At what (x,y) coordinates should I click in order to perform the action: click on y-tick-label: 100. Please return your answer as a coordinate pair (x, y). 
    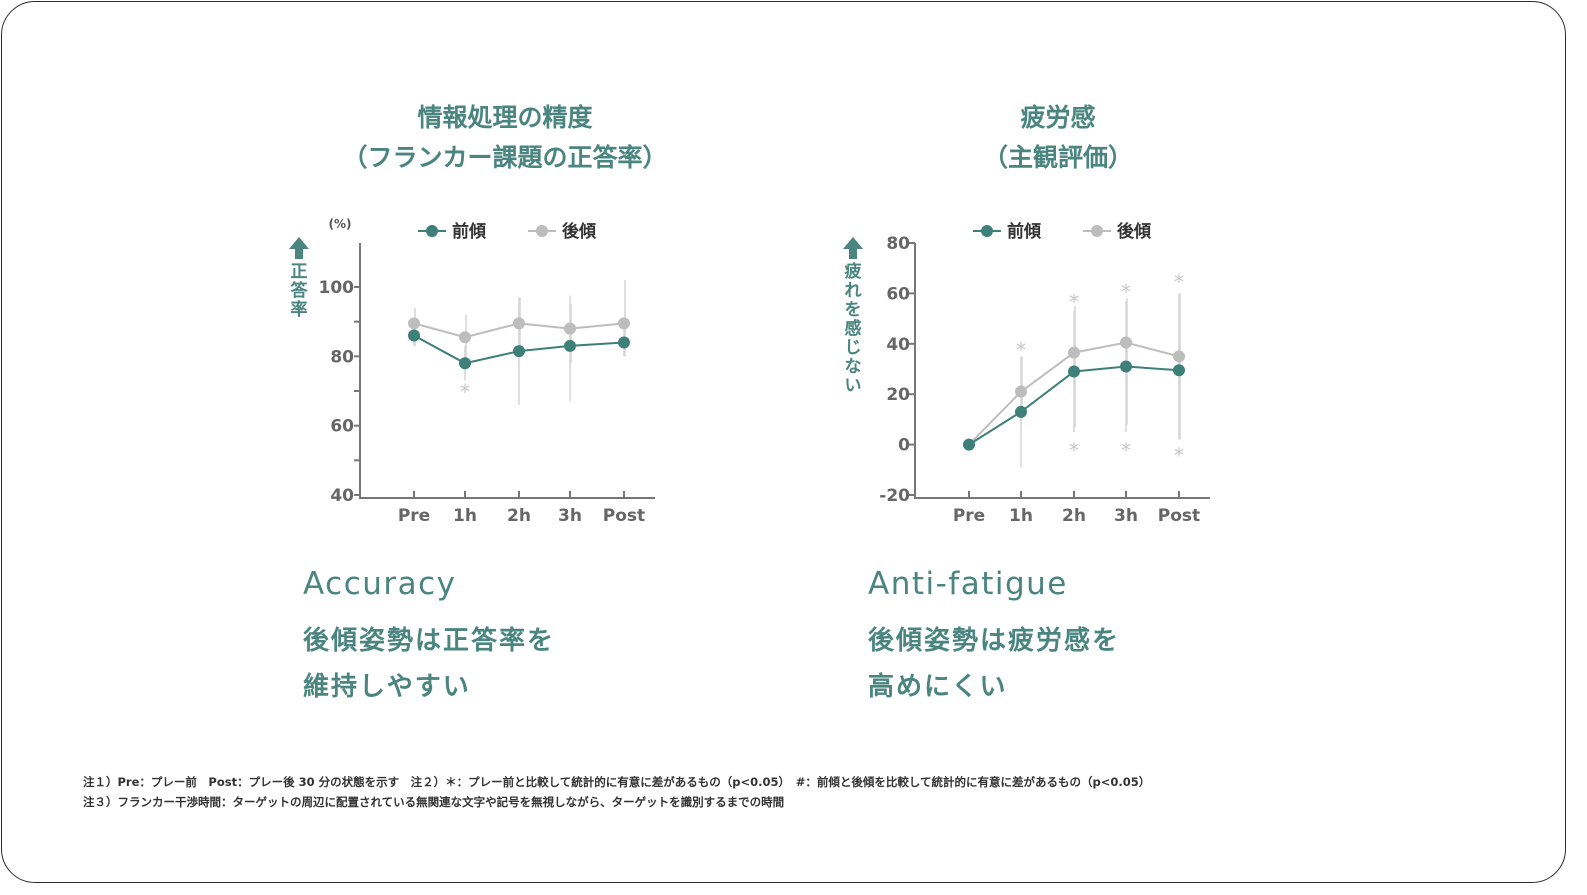
    Looking at the image, I should click on (337, 288).